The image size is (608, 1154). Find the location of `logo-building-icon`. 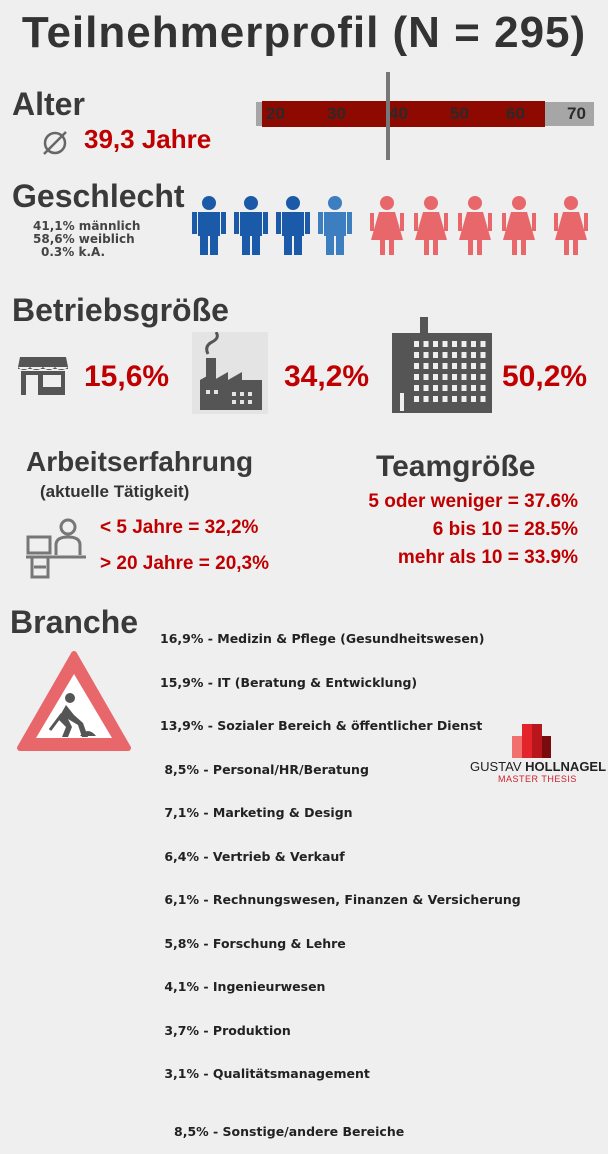

logo-building-icon is located at coordinates (531, 741).